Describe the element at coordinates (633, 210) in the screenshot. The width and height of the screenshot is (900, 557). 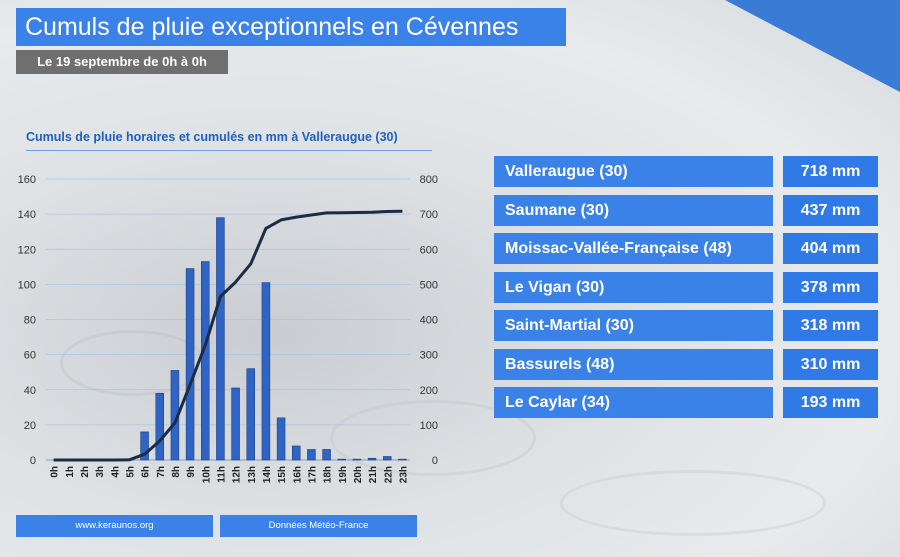
I see `station-name: Saumane (30)` at that location.